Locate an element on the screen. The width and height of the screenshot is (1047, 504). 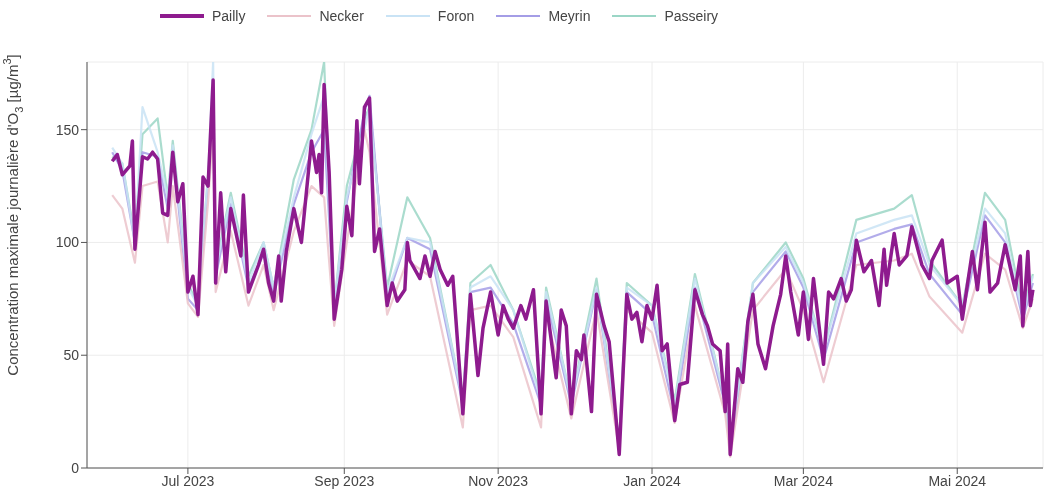
x-tick-label: Sep 2023 is located at coordinates (344, 480).